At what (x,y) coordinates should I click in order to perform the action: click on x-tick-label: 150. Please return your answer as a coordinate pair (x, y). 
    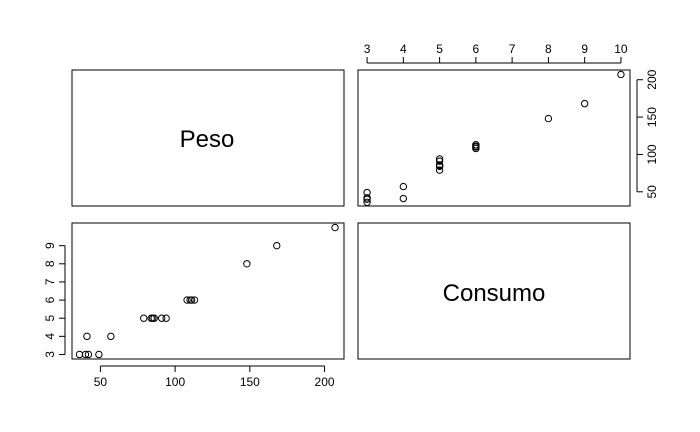
    Looking at the image, I should click on (250, 382).